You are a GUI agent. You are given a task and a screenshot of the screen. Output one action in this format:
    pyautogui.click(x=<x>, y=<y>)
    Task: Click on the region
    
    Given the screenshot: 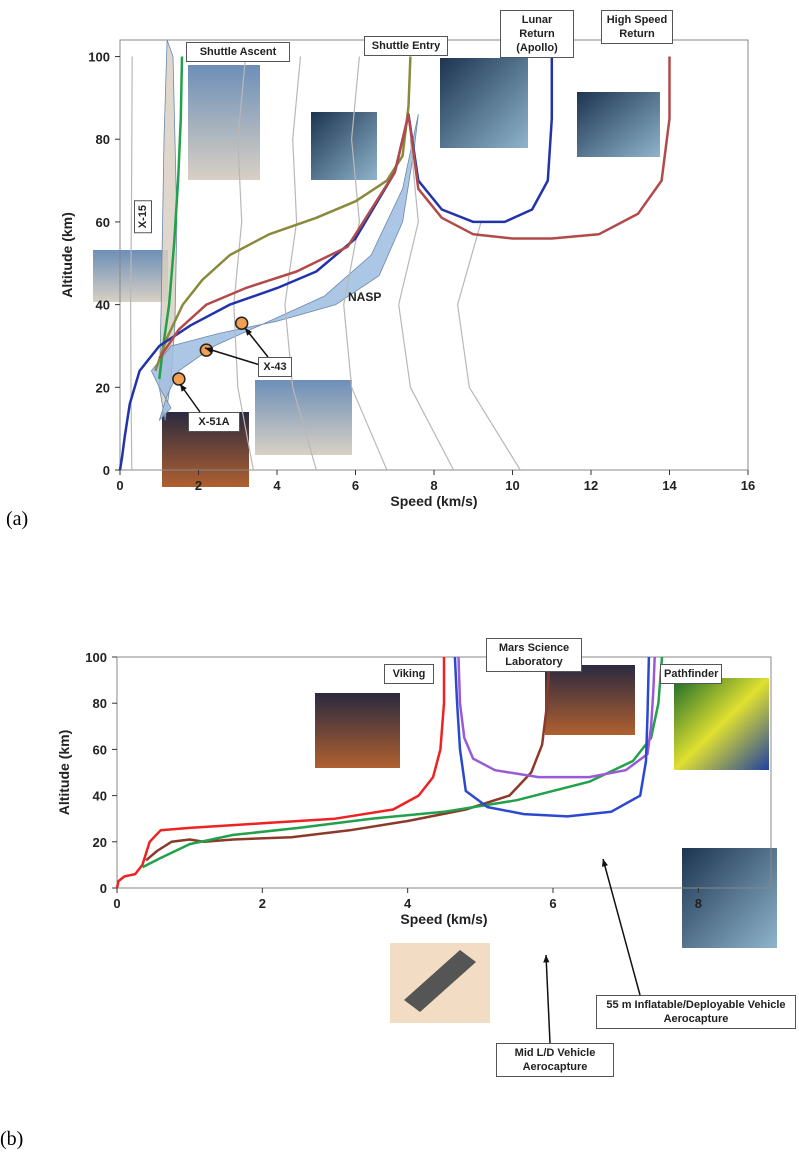 What is the action you would take?
    pyautogui.click(x=285, y=267)
    